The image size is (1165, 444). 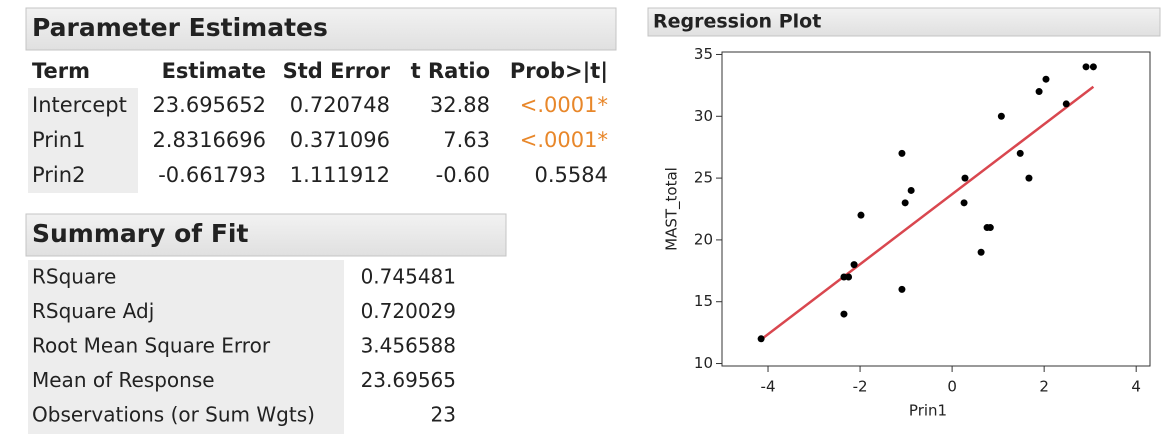 What do you see at coordinates (408, 311) in the screenshot?
I see `fit-value: 0.720029` at bounding box center [408, 311].